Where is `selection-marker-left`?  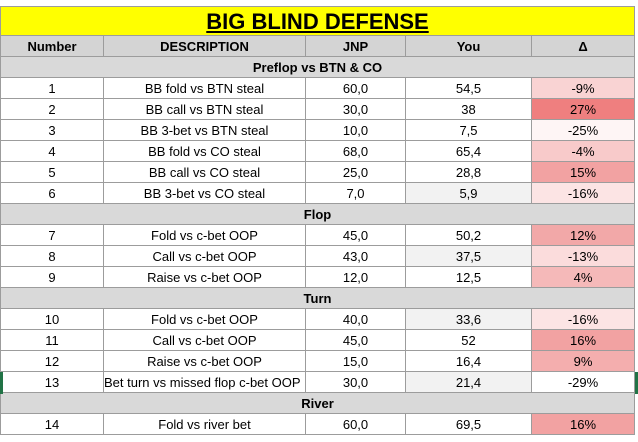
selection-marker-left is located at coordinates (1, 383).